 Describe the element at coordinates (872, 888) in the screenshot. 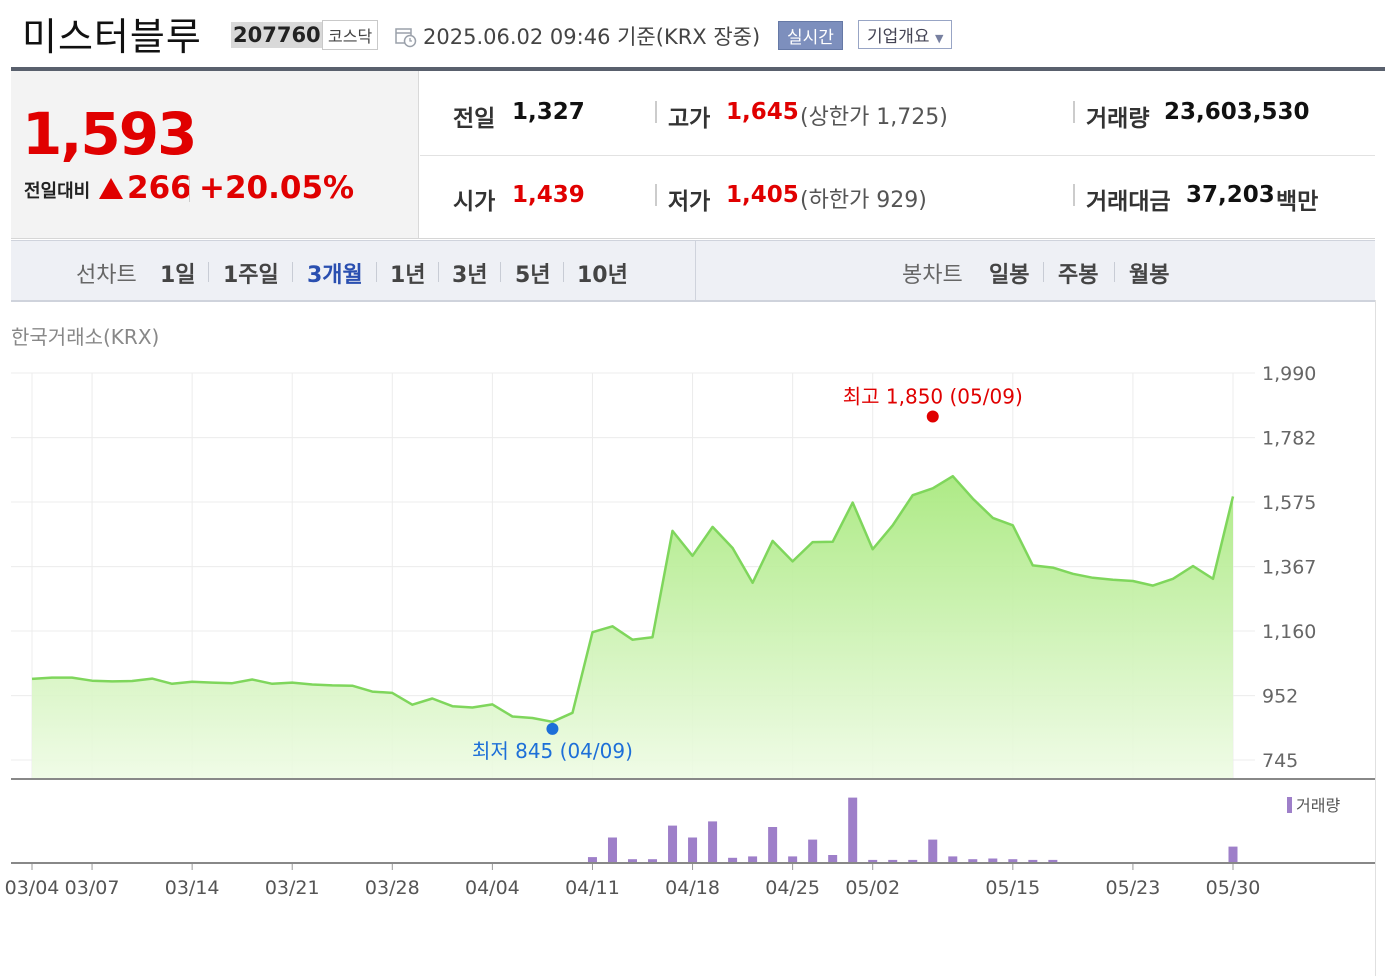

I see `x-tick-label: 05/02` at that location.